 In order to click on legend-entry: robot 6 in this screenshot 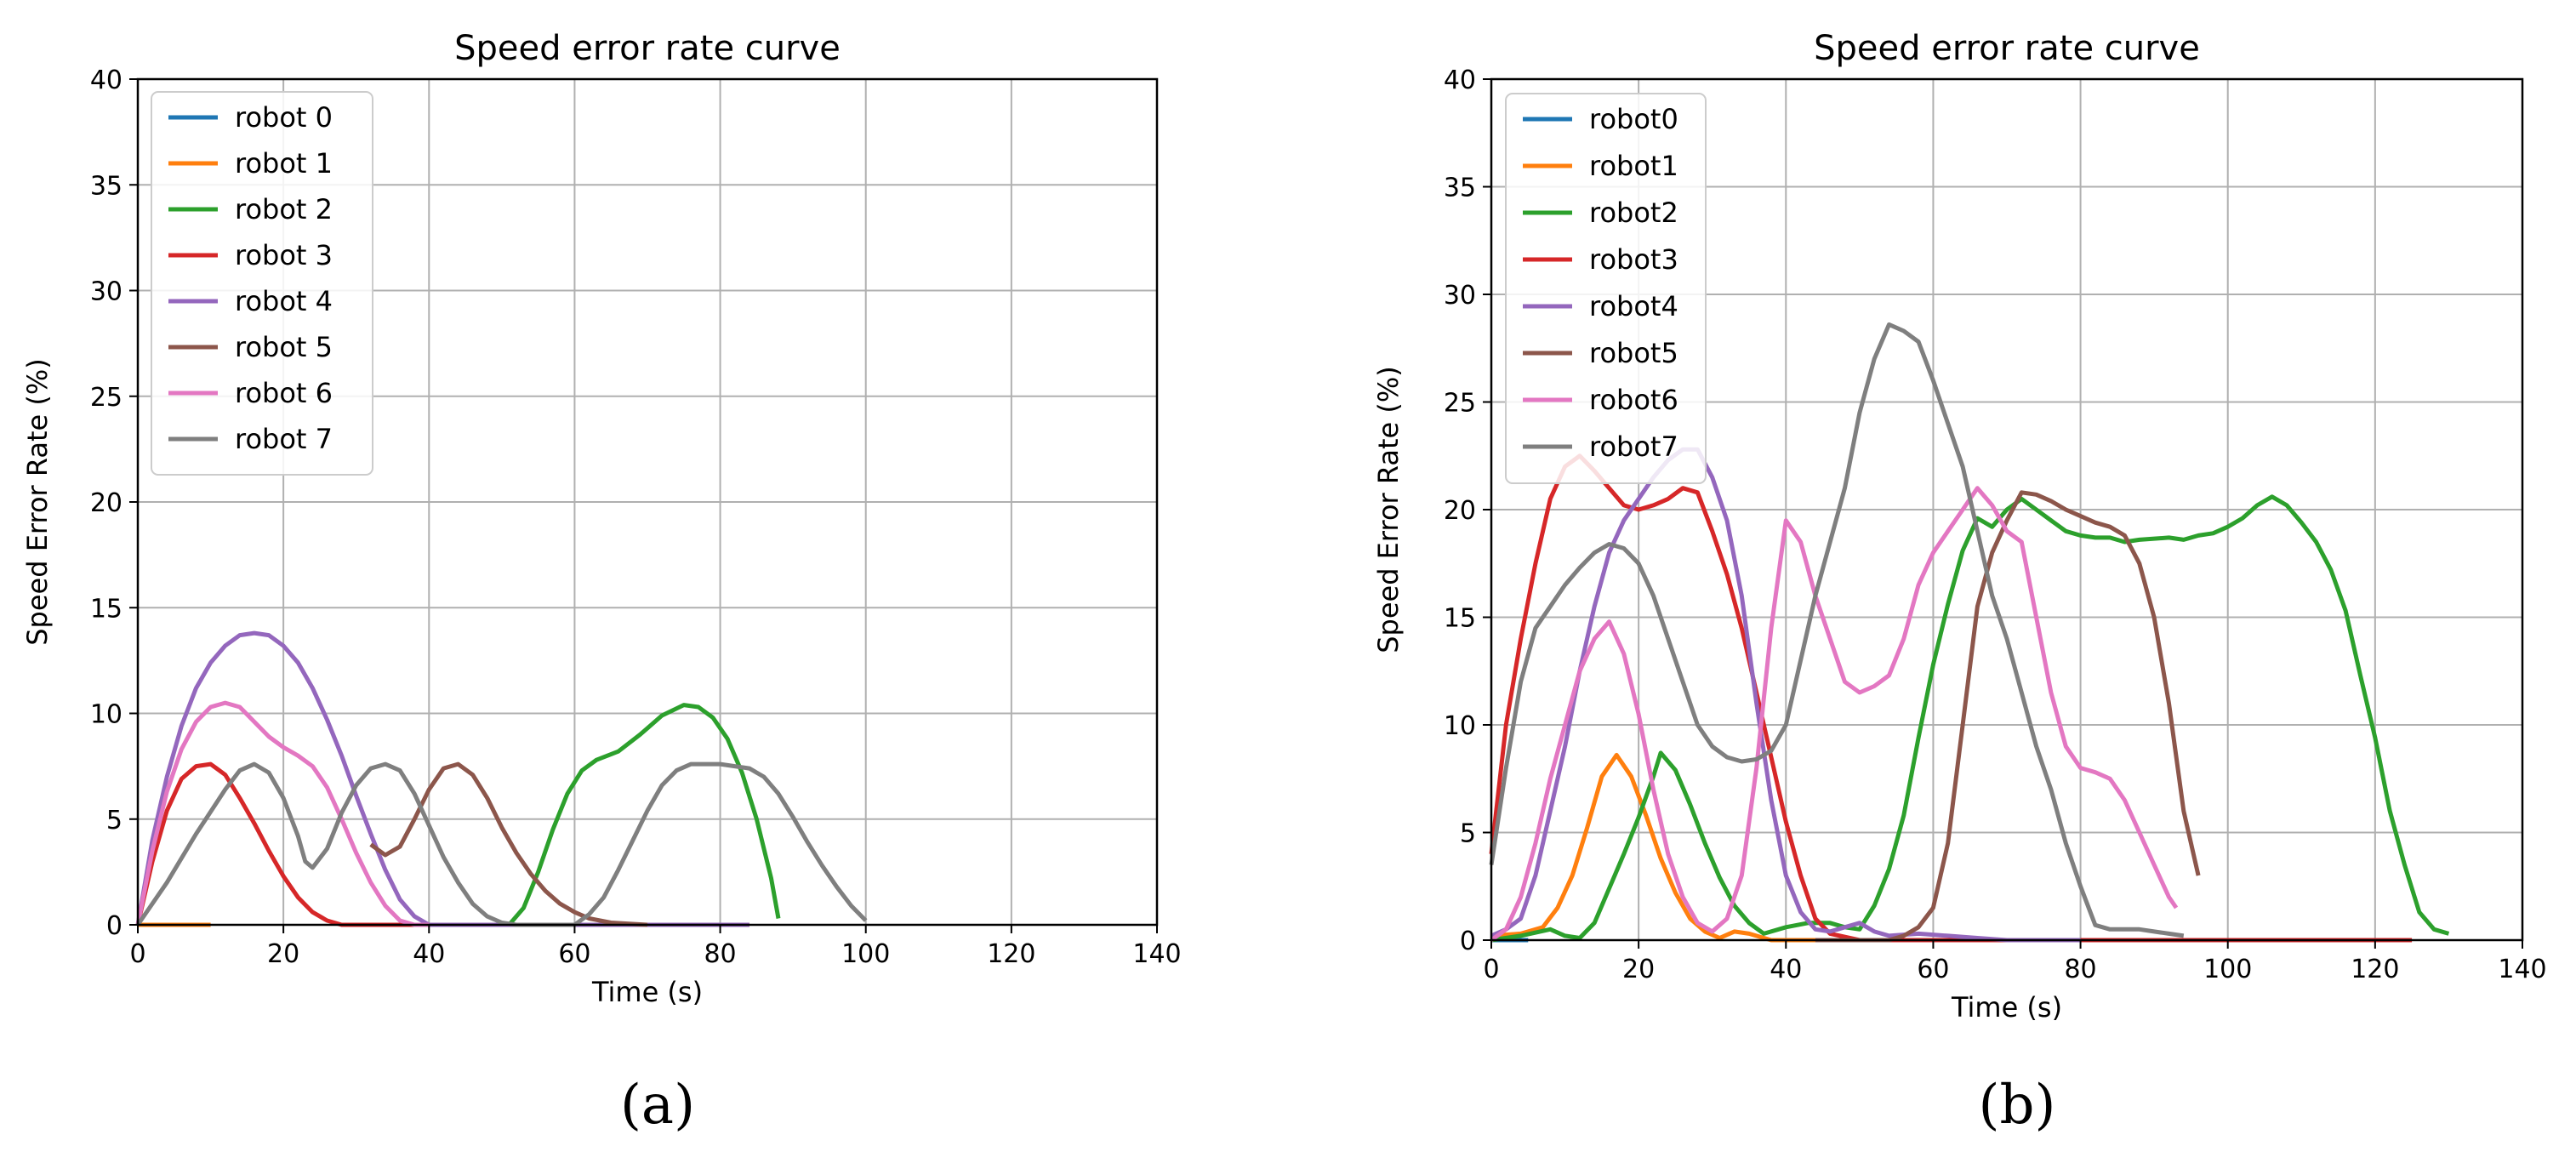, I will do `click(284, 393)`.